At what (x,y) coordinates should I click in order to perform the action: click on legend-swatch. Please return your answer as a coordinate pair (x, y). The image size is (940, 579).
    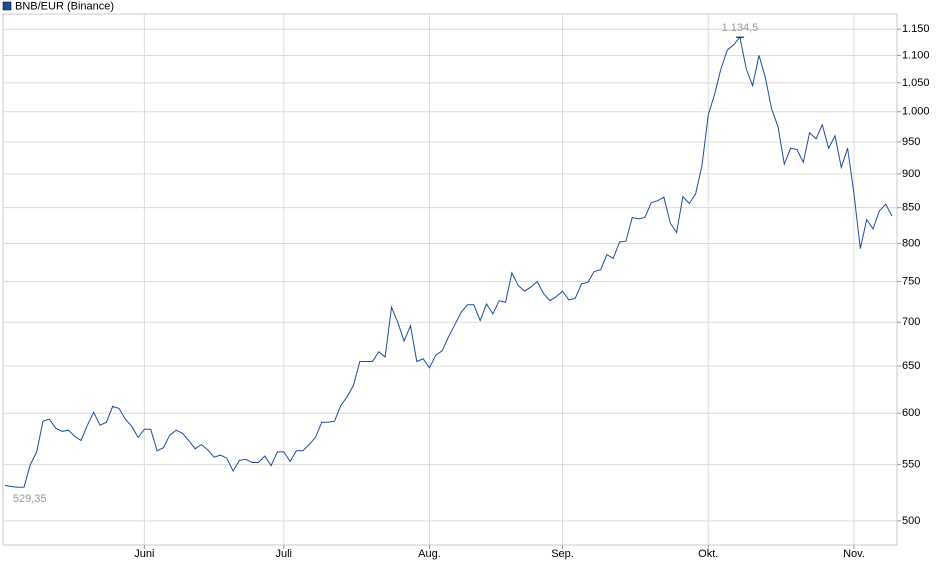
    Looking at the image, I should click on (7, 6).